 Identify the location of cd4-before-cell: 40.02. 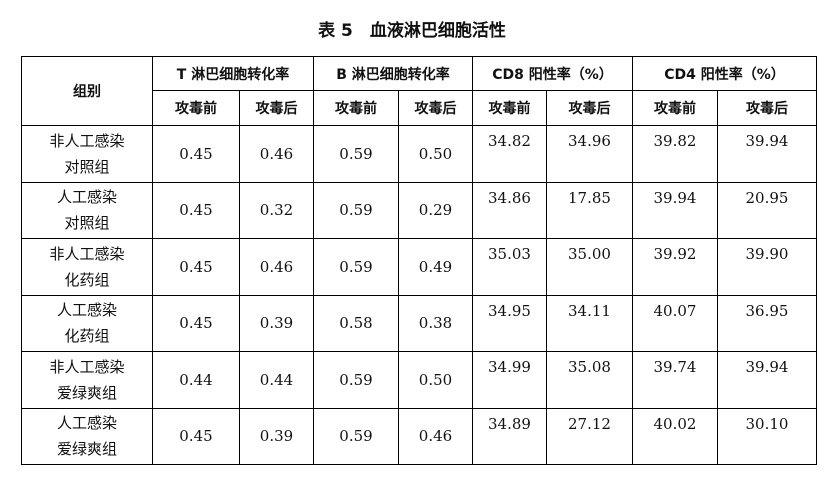
(675, 436).